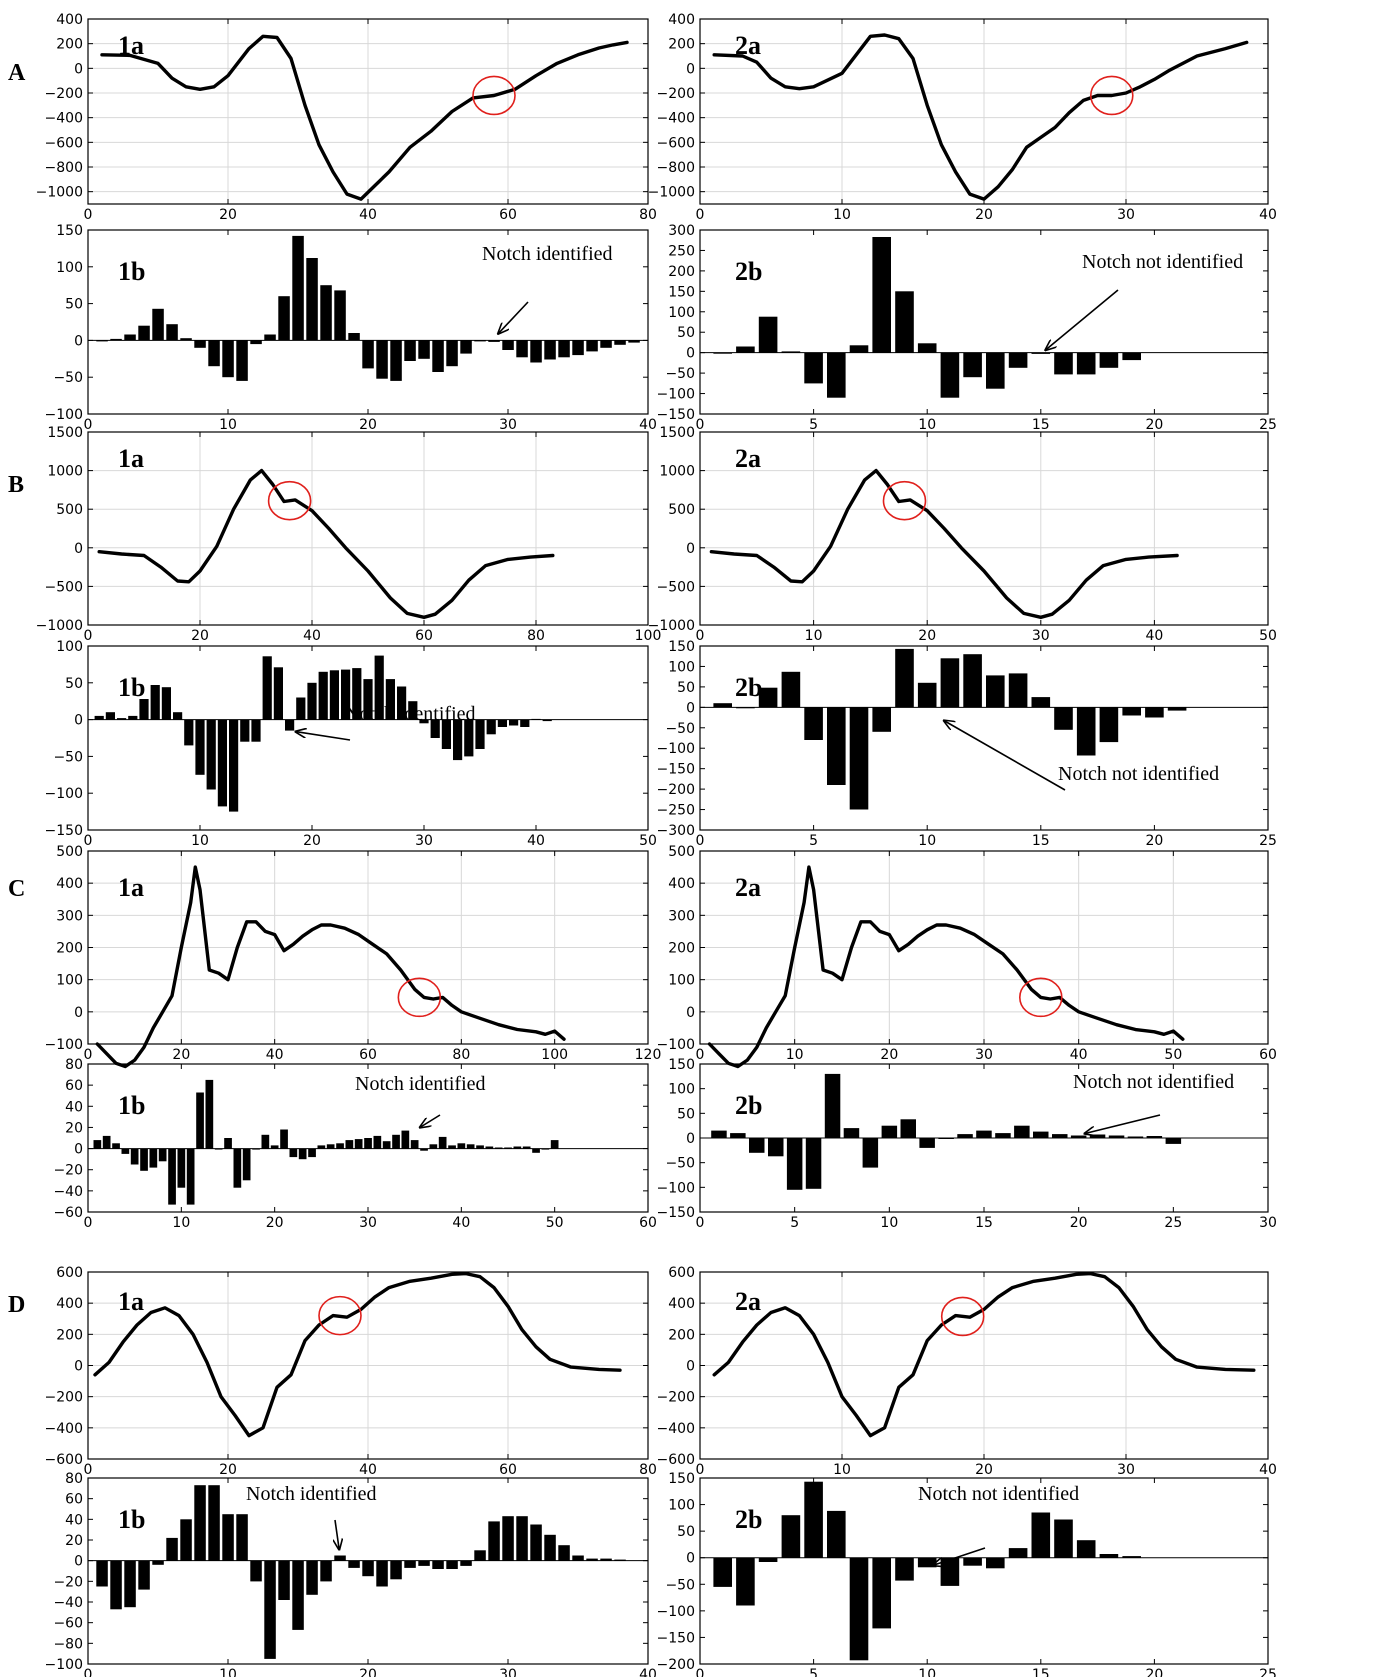  Describe the element at coordinates (794, 1223) in the screenshot. I see `x-tick-label: 5` at that location.